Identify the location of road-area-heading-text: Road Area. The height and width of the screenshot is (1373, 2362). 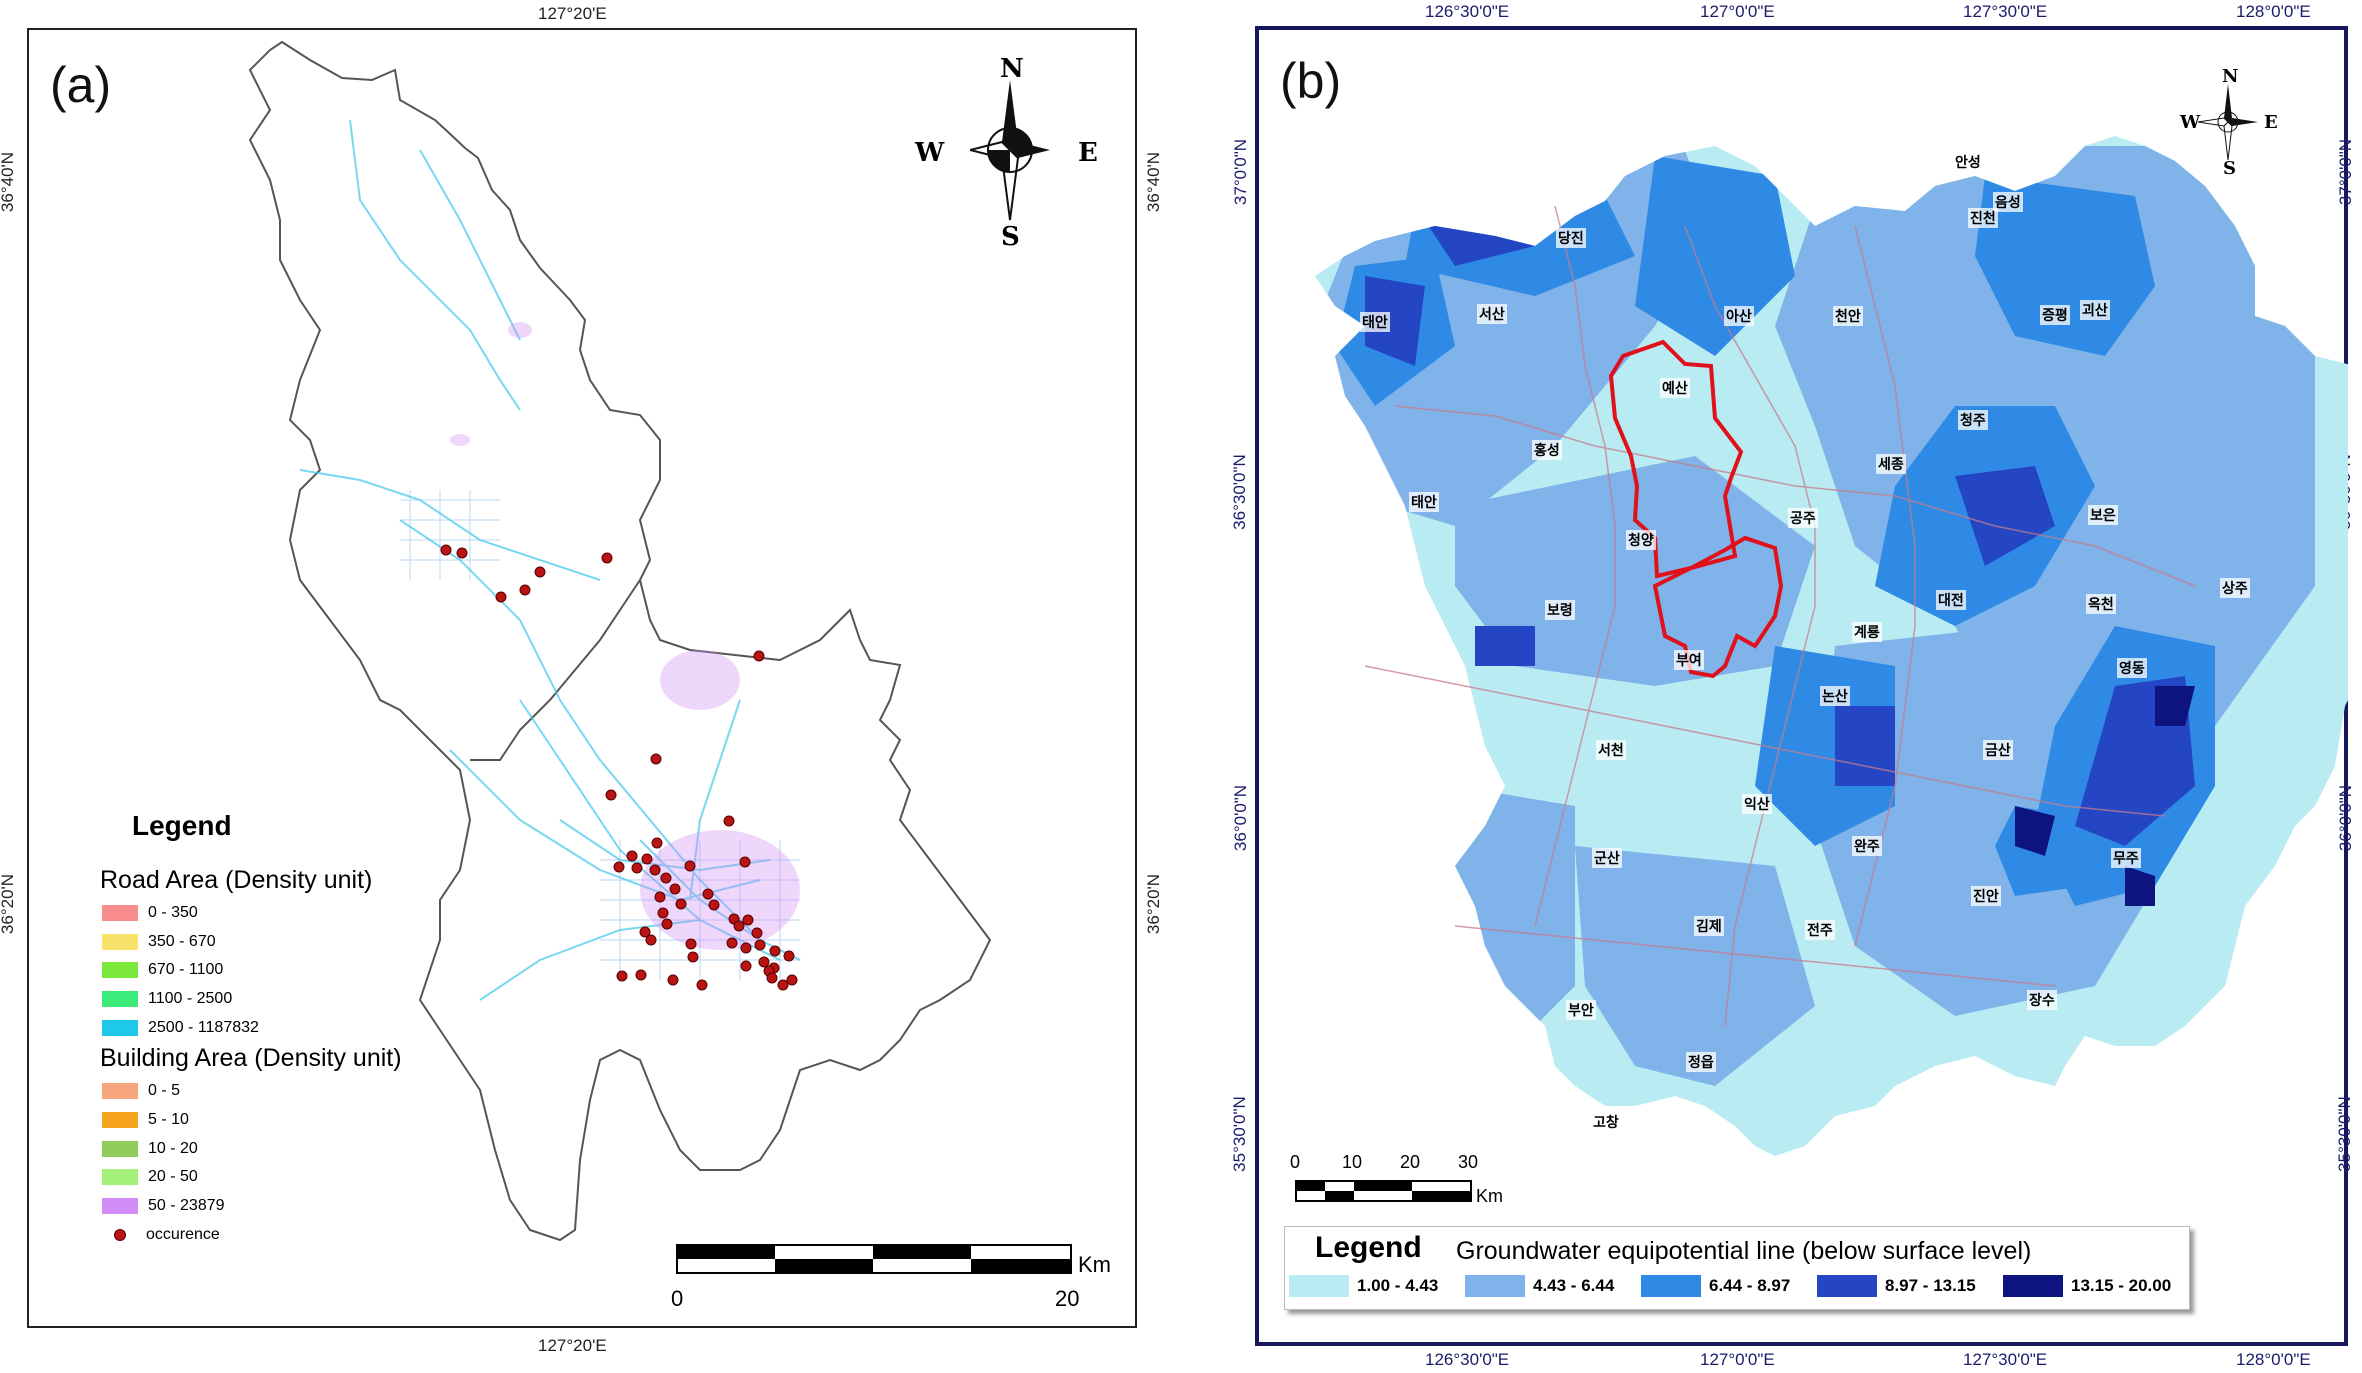
(159, 880).